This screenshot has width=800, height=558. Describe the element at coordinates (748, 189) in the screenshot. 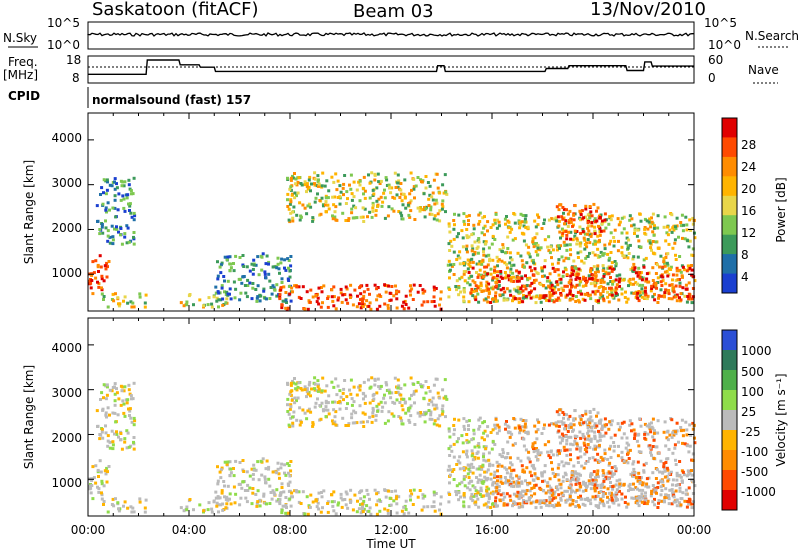

I see `power-cb-tick-20: 20` at that location.